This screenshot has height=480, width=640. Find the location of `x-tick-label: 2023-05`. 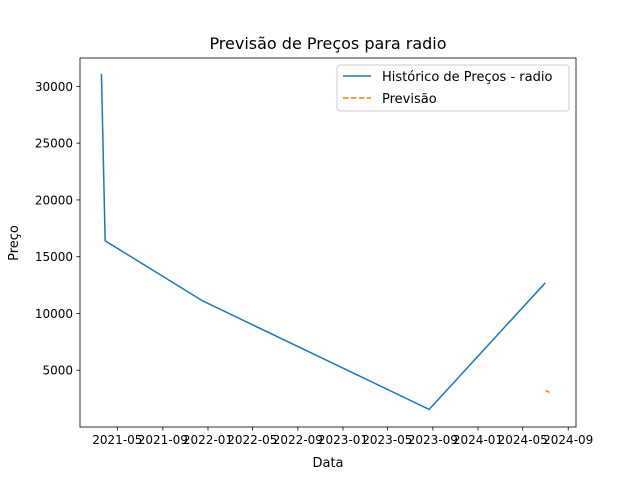

x-tick-label: 2023-05 is located at coordinates (387, 440).